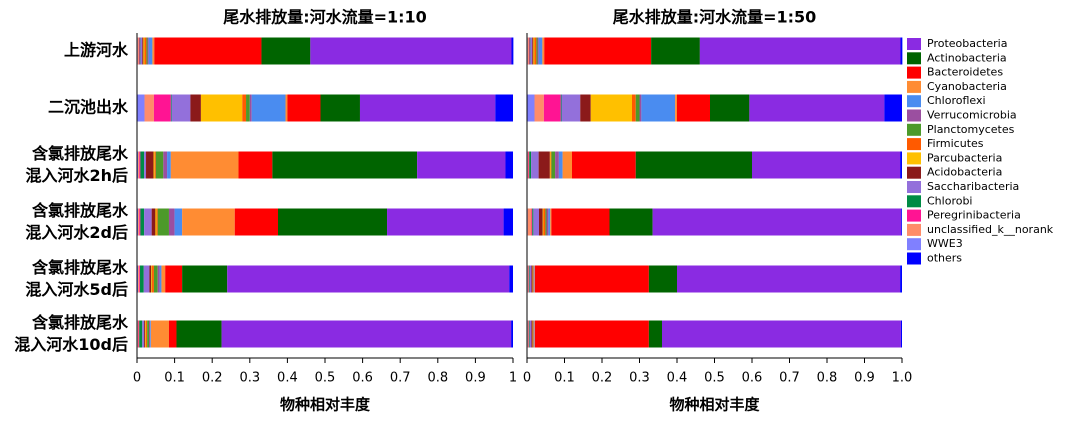 This screenshot has height=421, width=1080. Describe the element at coordinates (974, 215) in the screenshot. I see `legend-label: Peregrinibacteria` at that location.